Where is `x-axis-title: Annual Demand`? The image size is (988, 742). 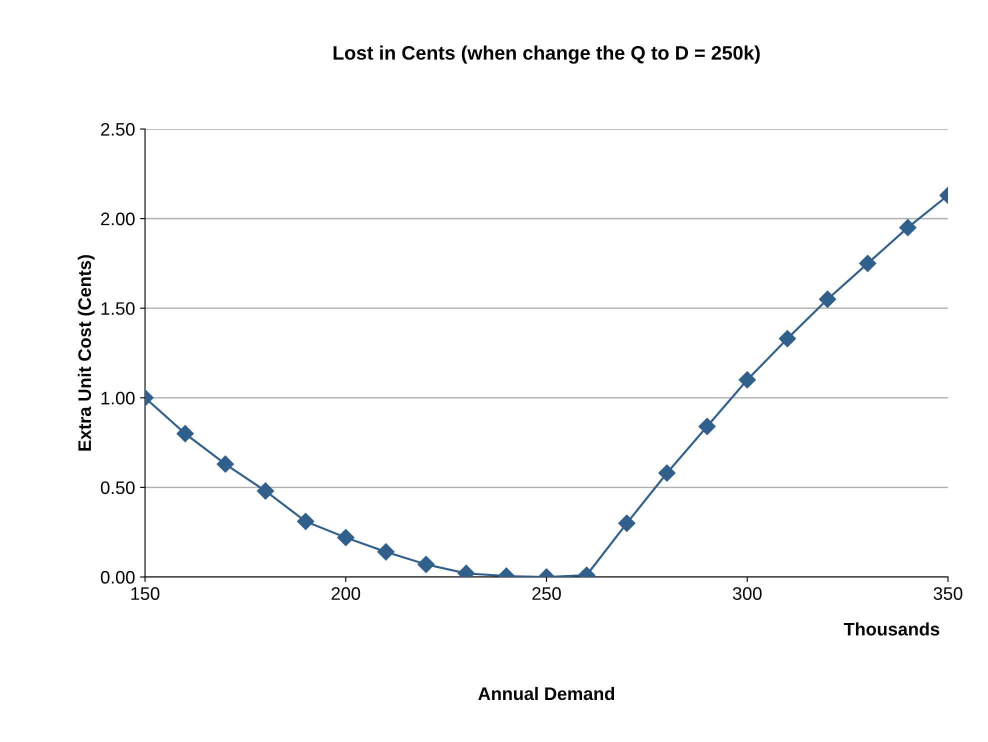
x-axis-title: Annual Demand is located at coordinates (546, 693).